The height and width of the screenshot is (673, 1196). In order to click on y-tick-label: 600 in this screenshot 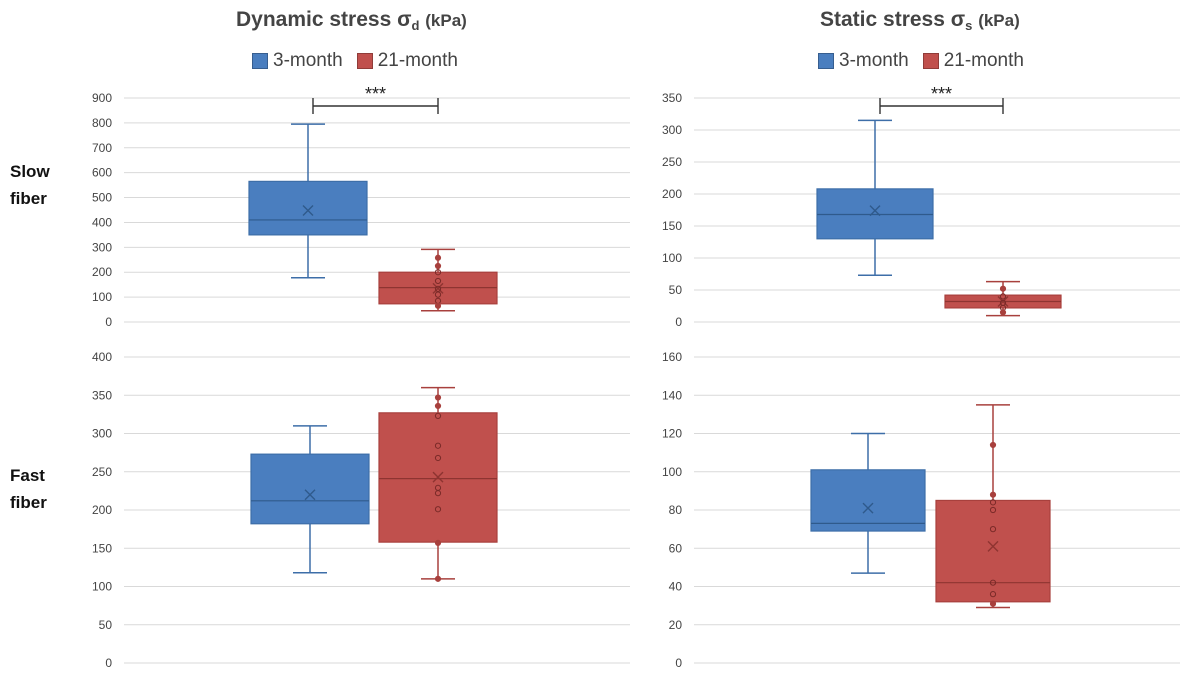, I will do `click(102, 173)`.